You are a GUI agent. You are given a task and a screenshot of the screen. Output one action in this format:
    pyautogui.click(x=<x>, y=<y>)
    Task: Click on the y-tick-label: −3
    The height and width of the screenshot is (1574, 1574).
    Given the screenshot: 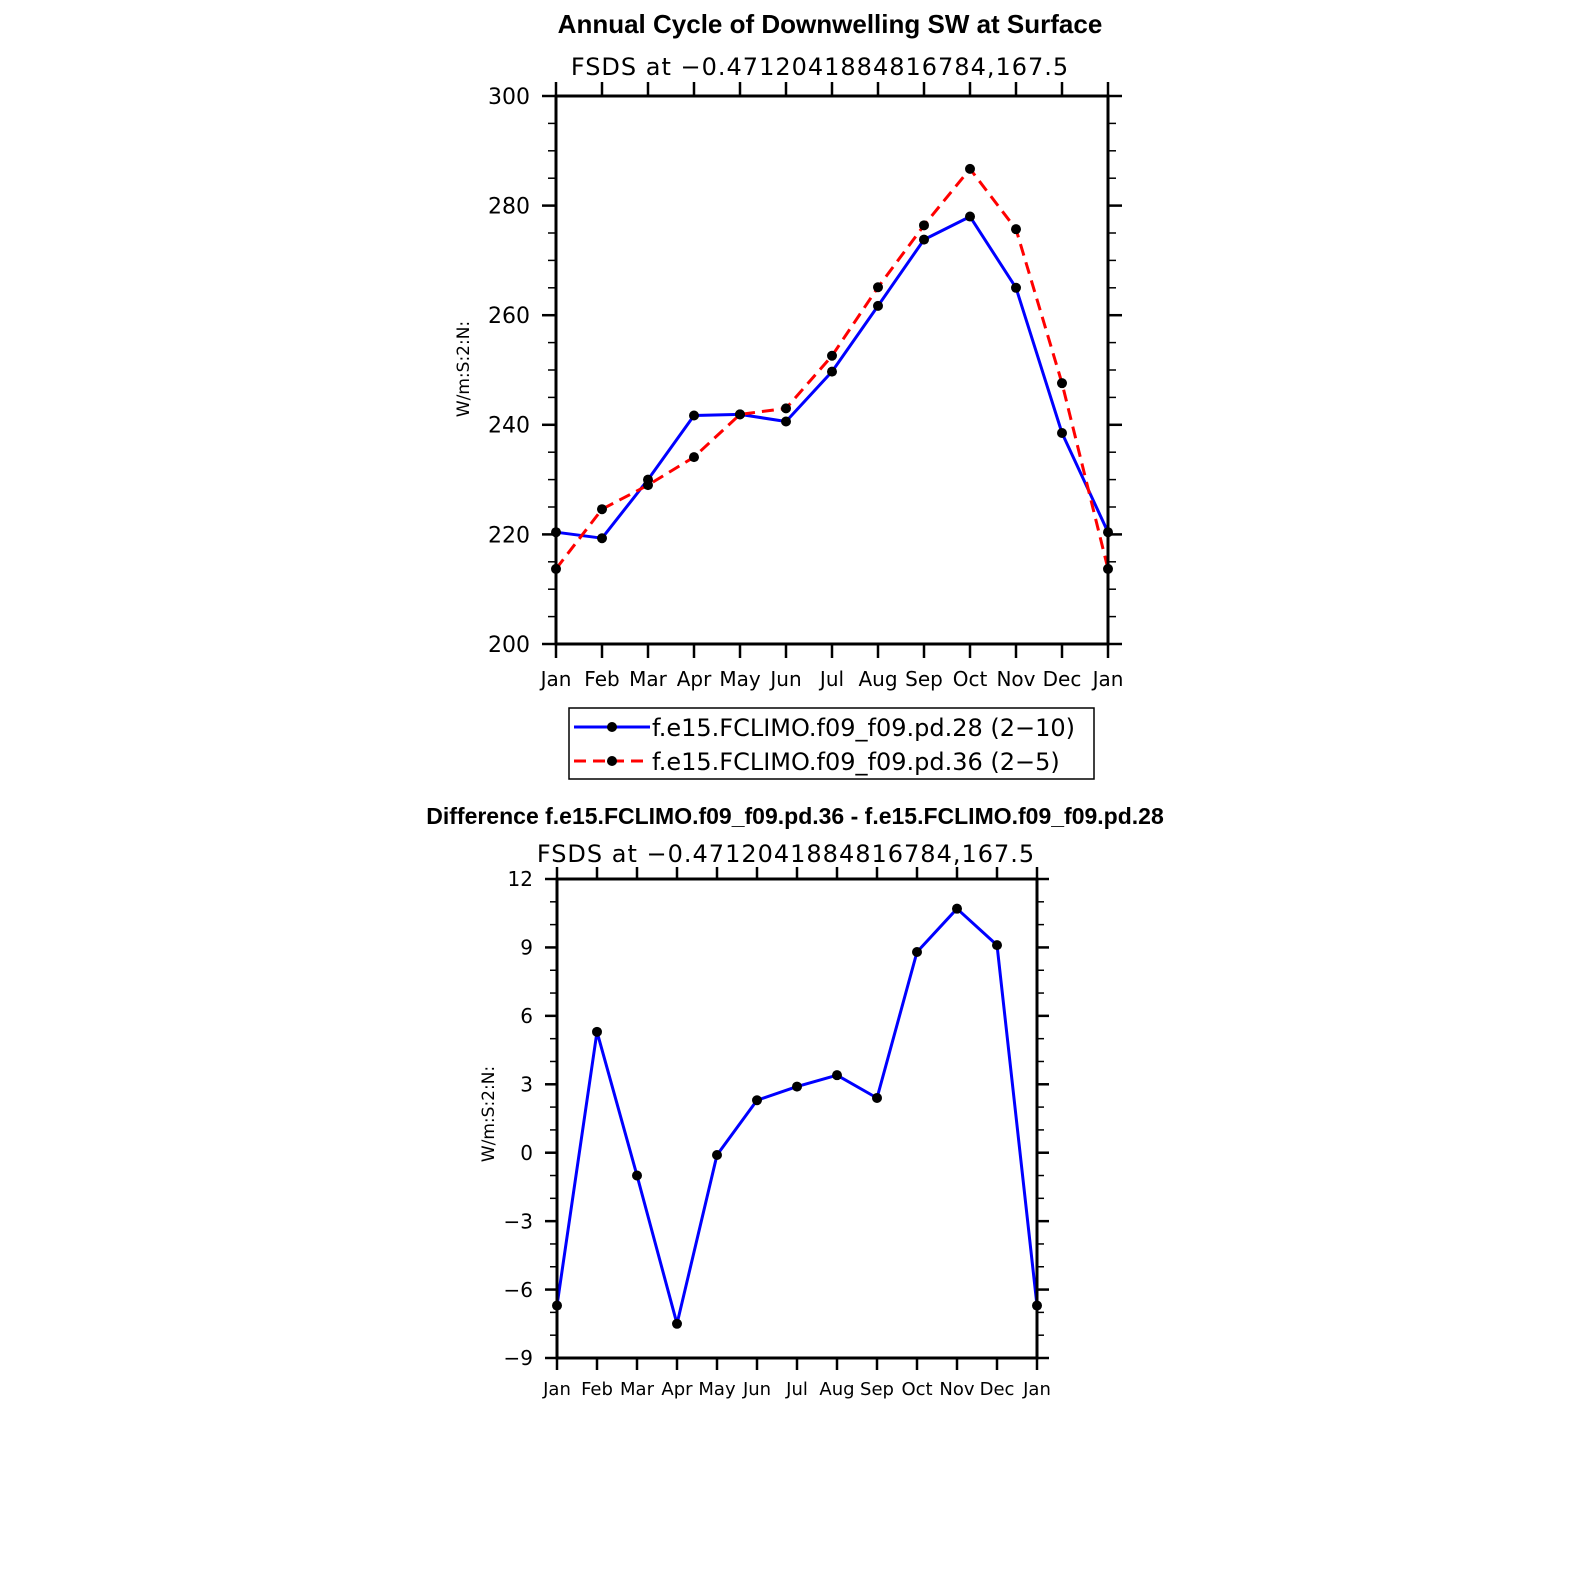 What is the action you would take?
    pyautogui.click(x=518, y=1221)
    